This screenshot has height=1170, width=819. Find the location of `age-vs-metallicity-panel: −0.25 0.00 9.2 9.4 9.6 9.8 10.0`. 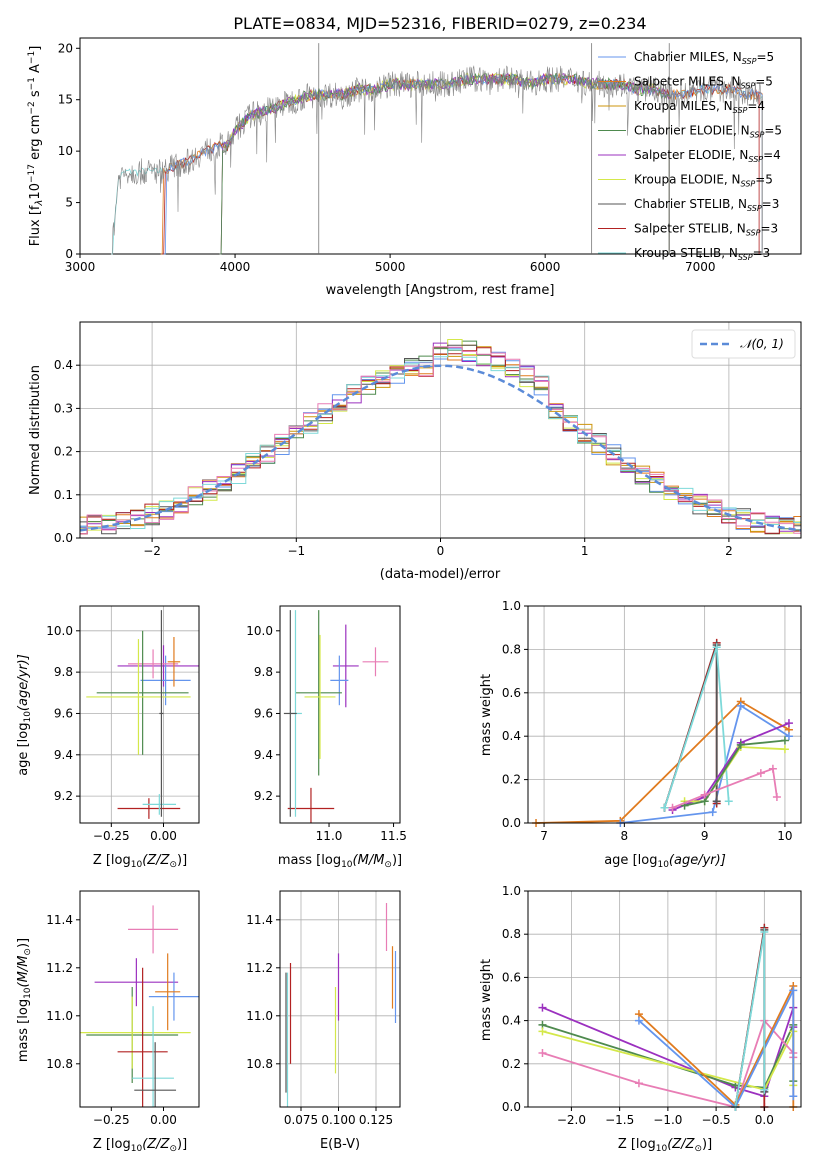

age-vs-metallicity-panel: −0.25 0.00 9.2 9.4 9.6 9.8 10.0 is located at coordinates (123, 724).